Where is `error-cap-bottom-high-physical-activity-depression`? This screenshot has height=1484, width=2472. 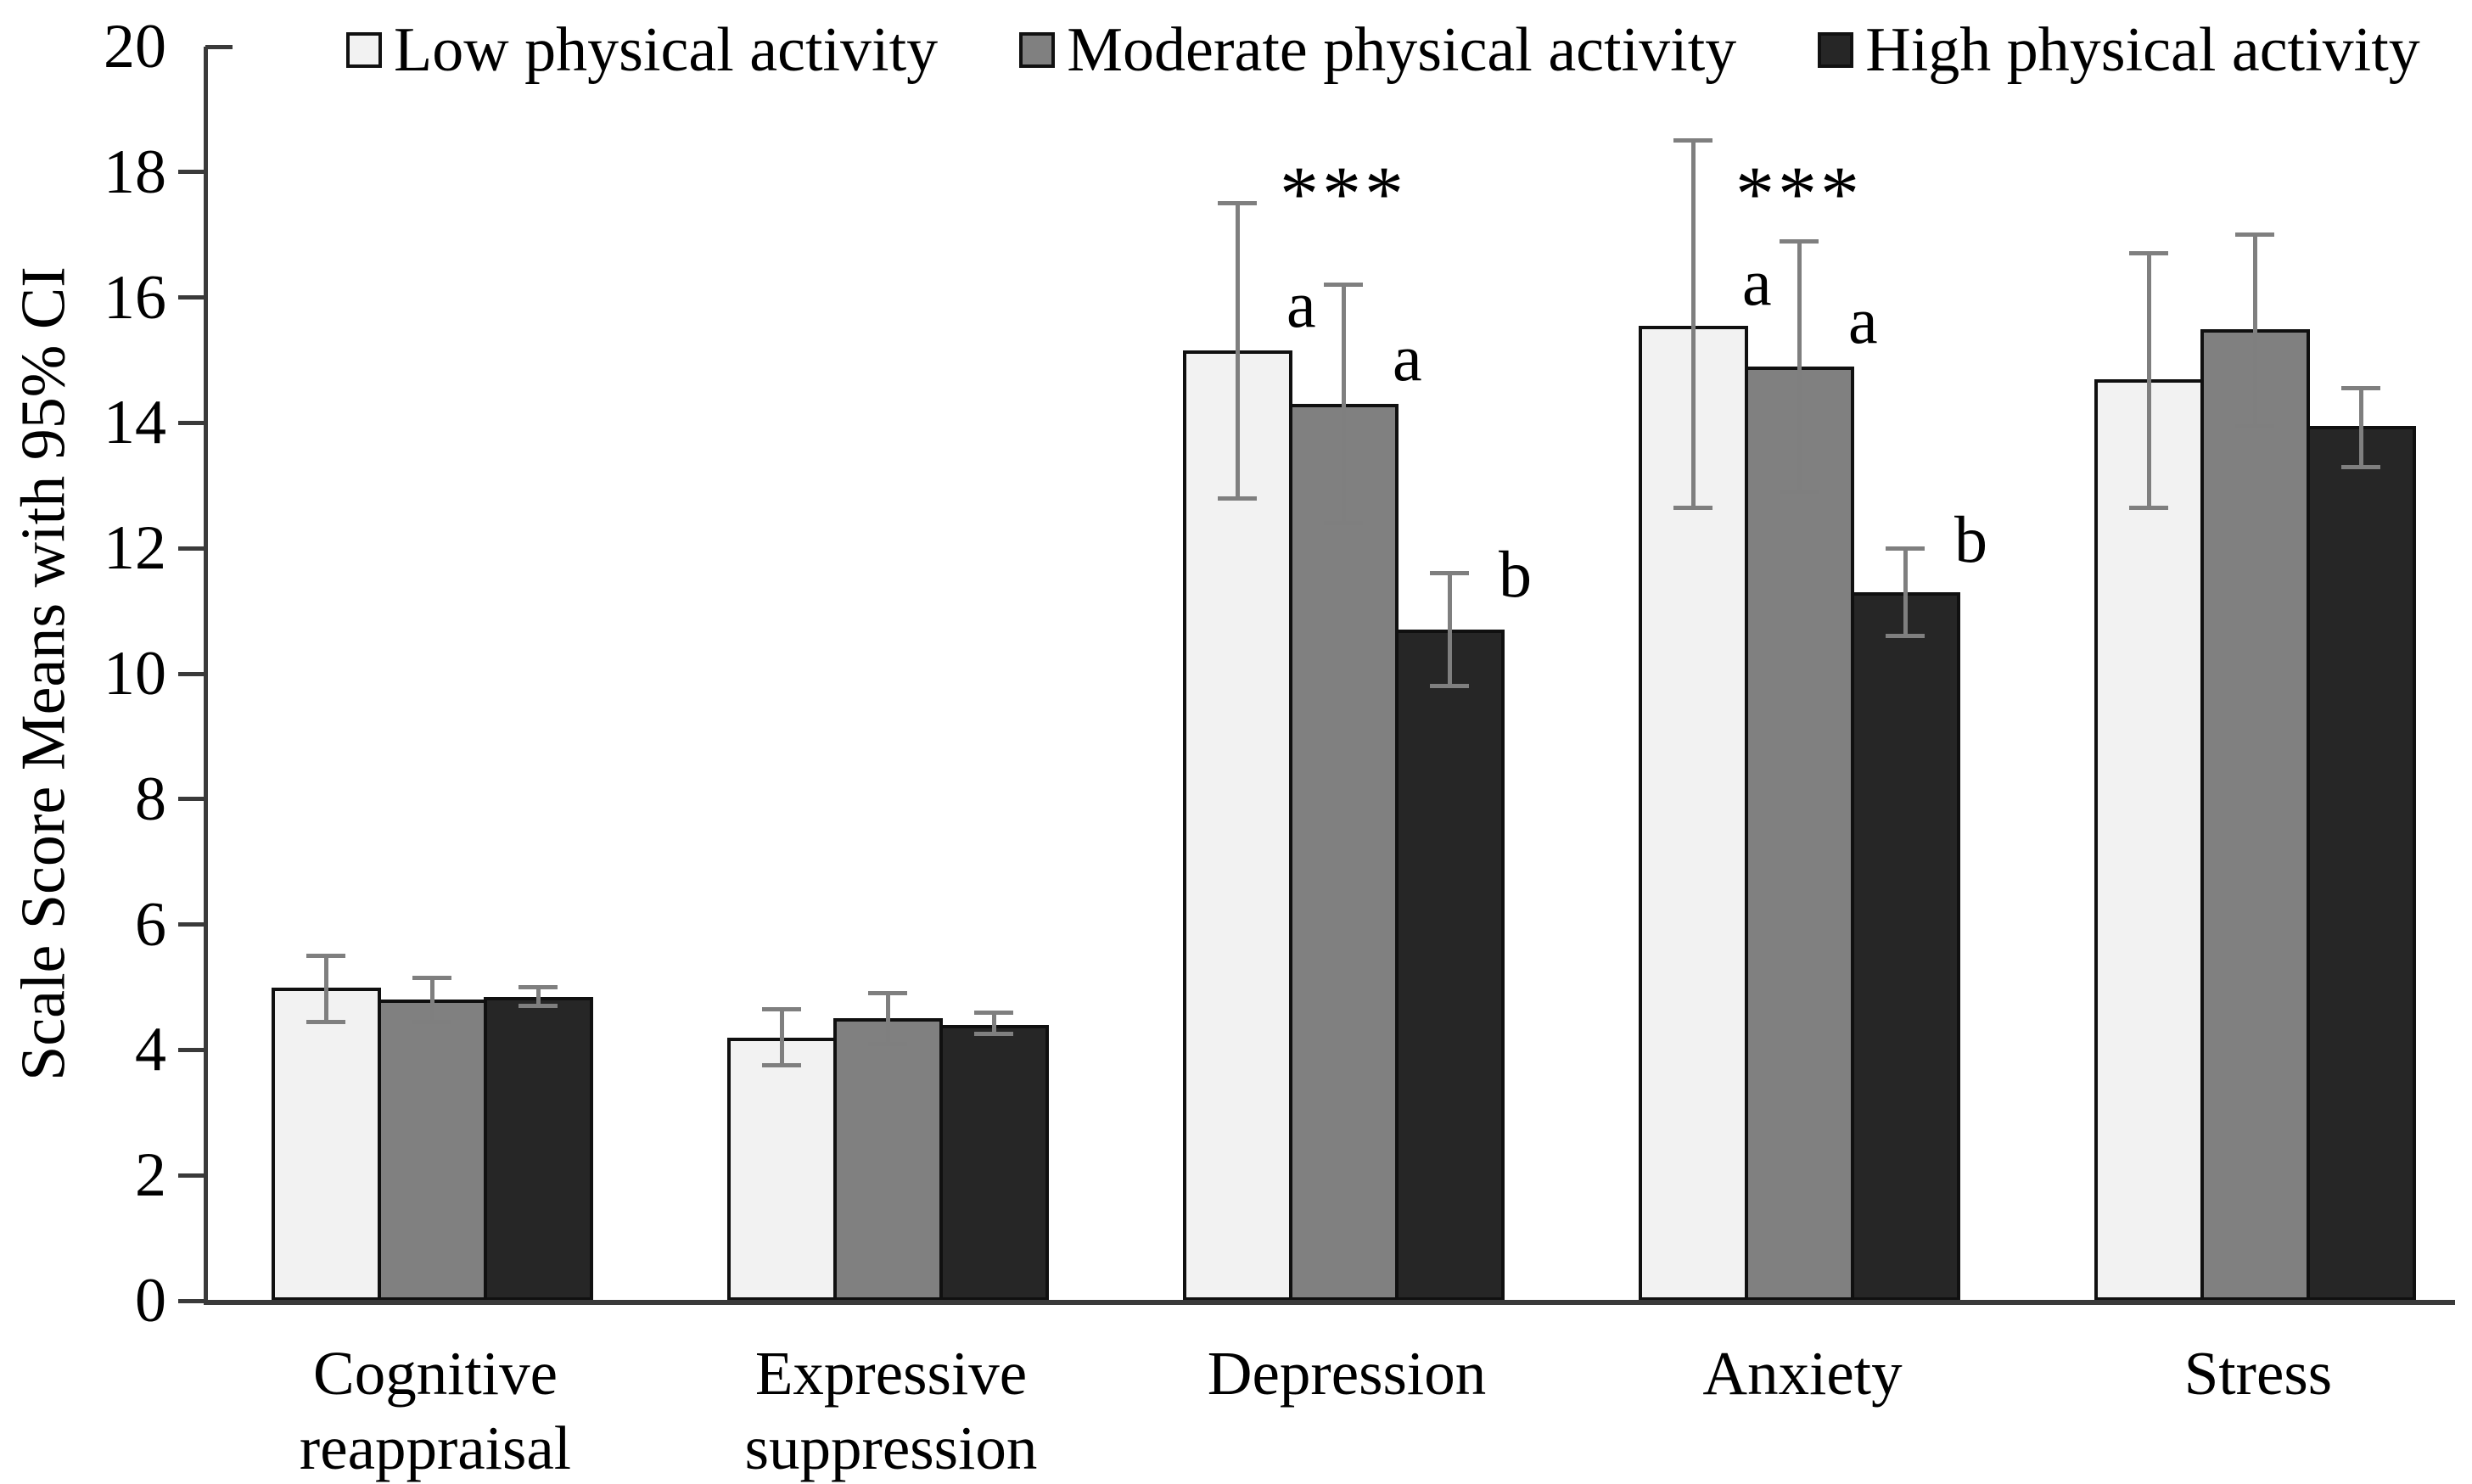
error-cap-bottom-high-physical-activity-depression is located at coordinates (1449, 687).